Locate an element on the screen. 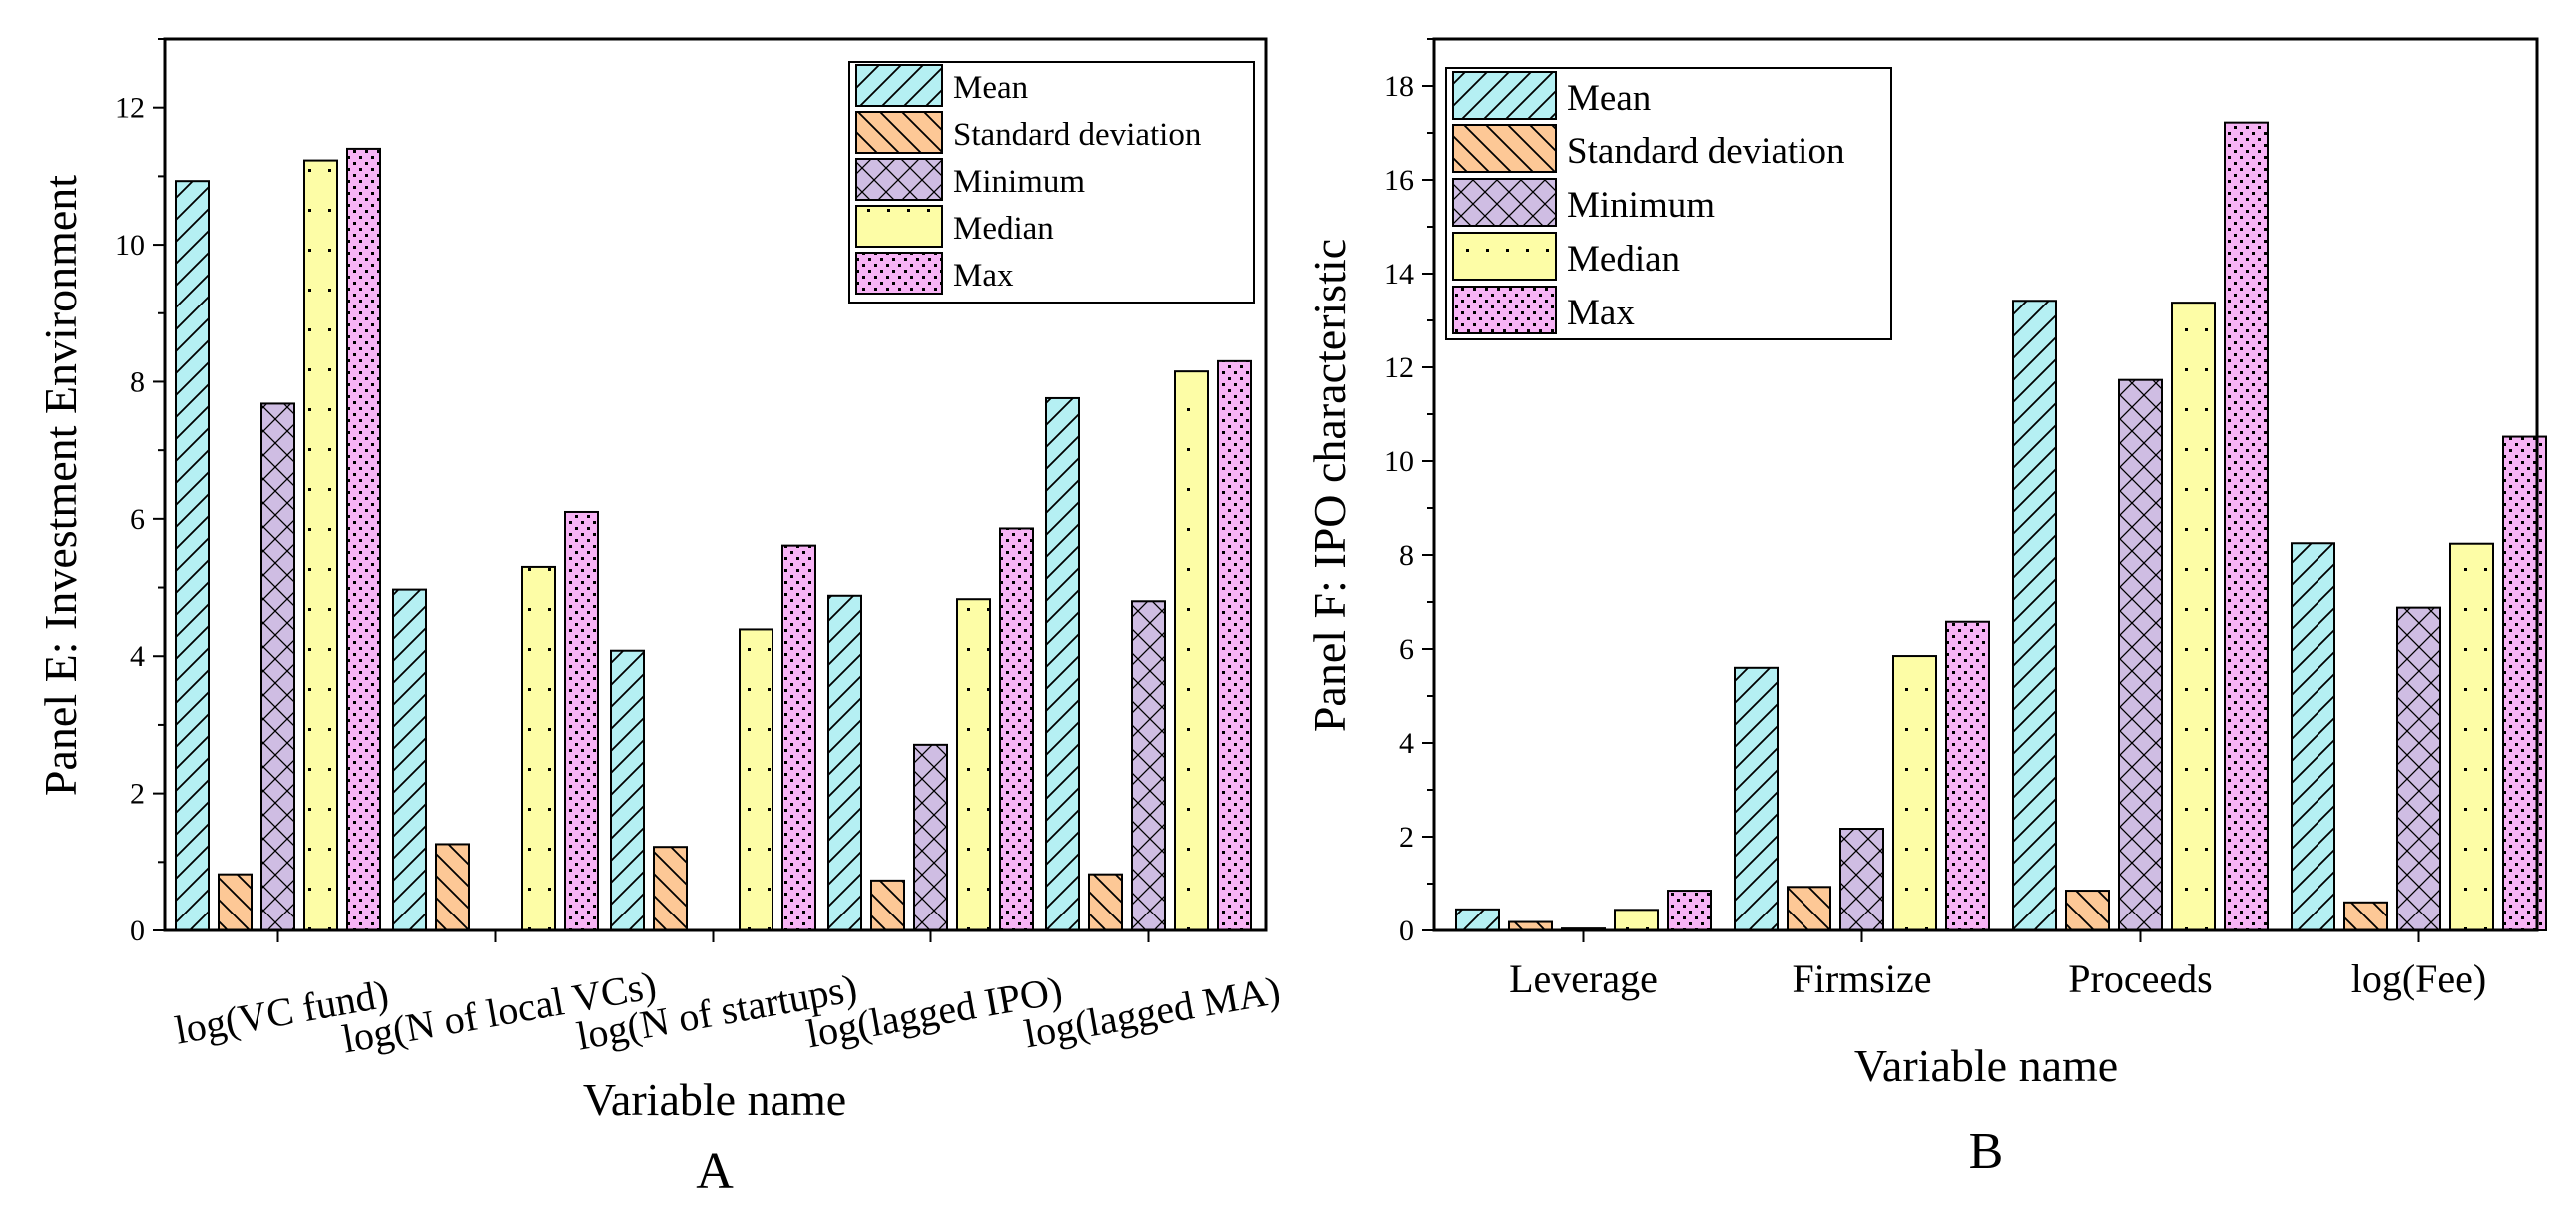 The height and width of the screenshot is (1219, 2576). panel-a-bar-minimum-log-lagged-ma is located at coordinates (1149, 765).